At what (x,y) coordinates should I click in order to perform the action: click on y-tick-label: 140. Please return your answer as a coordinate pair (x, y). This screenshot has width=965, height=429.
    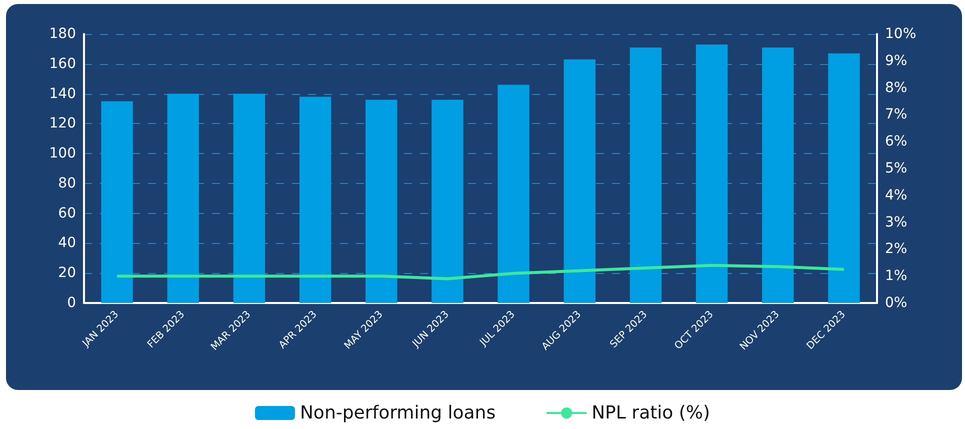
    Looking at the image, I should click on (62, 94).